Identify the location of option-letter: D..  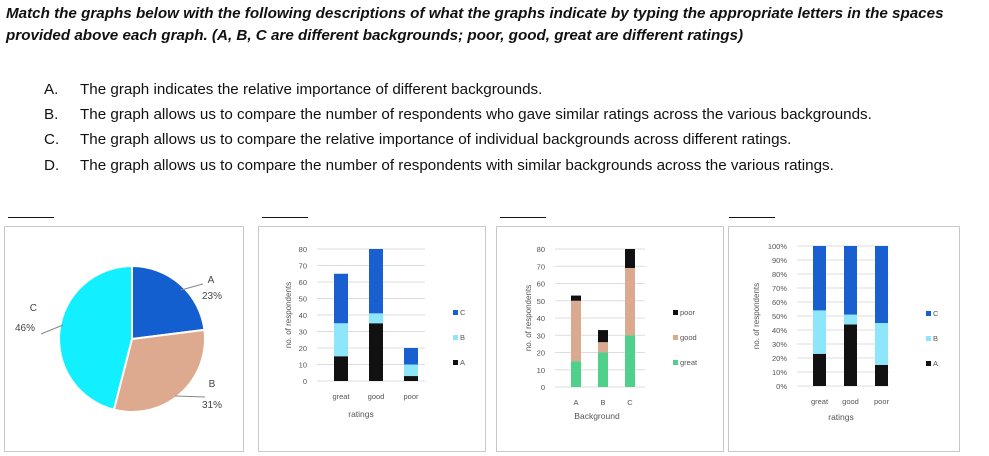
(52, 165).